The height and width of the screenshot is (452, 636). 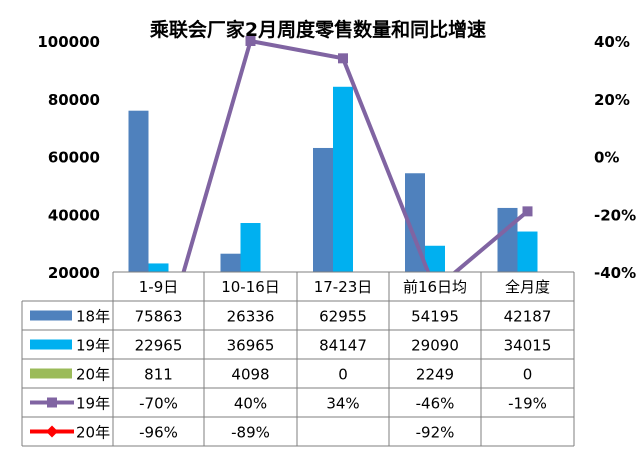 I want to click on table-value-cell: 42187, so click(x=528, y=317).